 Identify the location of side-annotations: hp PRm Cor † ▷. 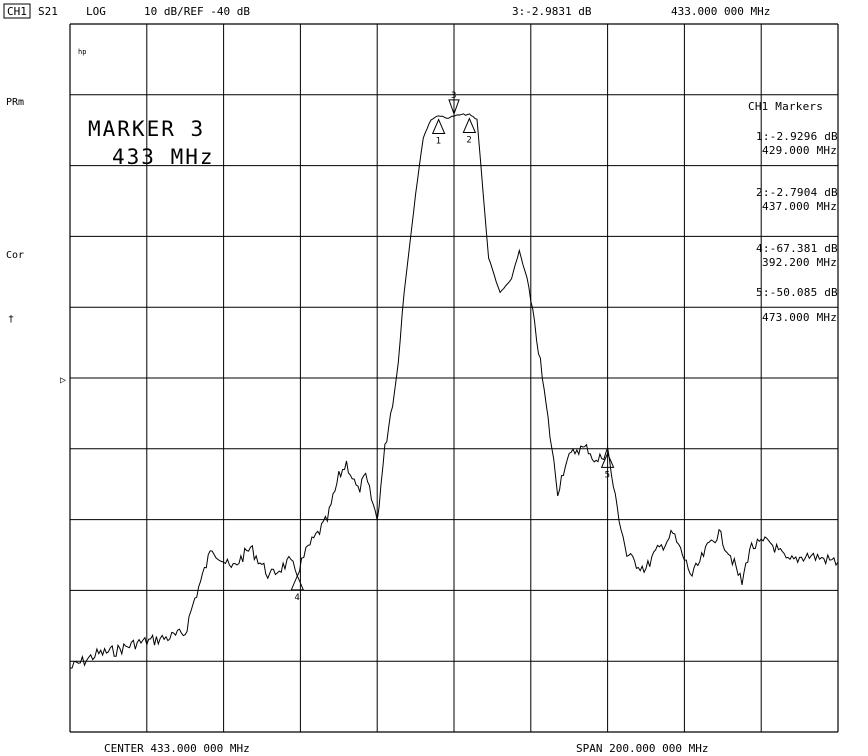
(46, 217).